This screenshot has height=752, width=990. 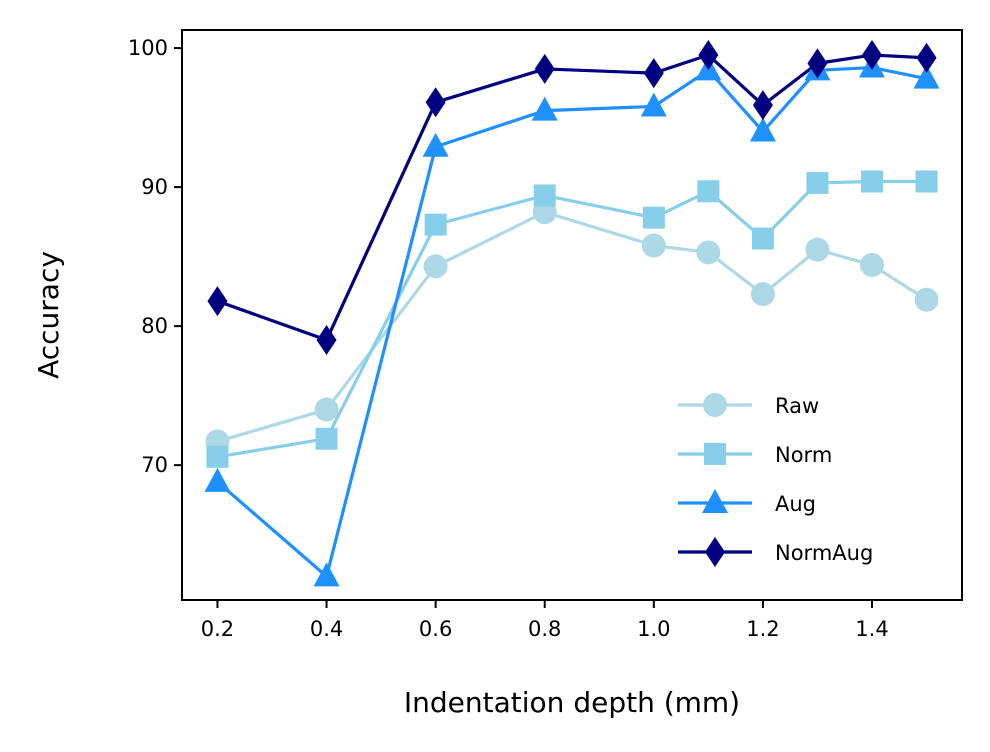 I want to click on y-tick-label: 70, so click(x=154, y=465).